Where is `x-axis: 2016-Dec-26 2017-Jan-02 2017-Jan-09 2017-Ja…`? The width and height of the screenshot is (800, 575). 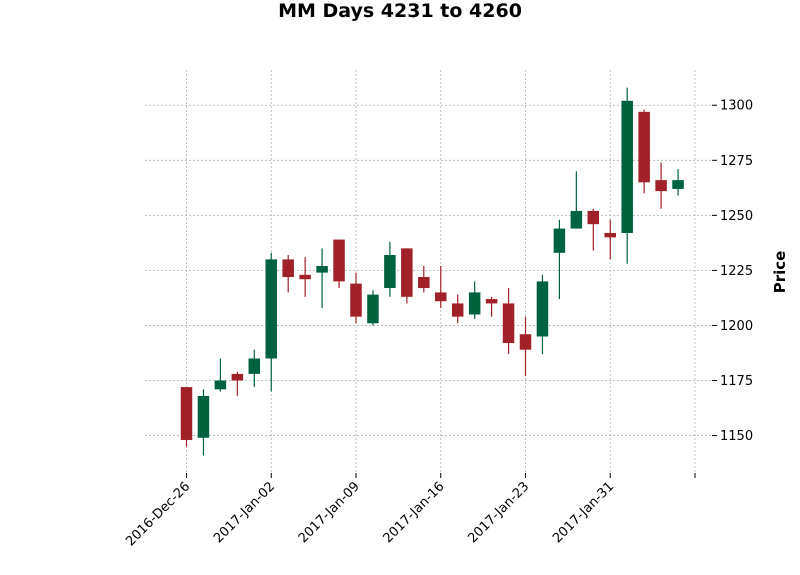
x-axis: 2016-Dec-26 2017-Jan-02 2017-Jan-09 2017-Ja… is located at coordinates (409, 511).